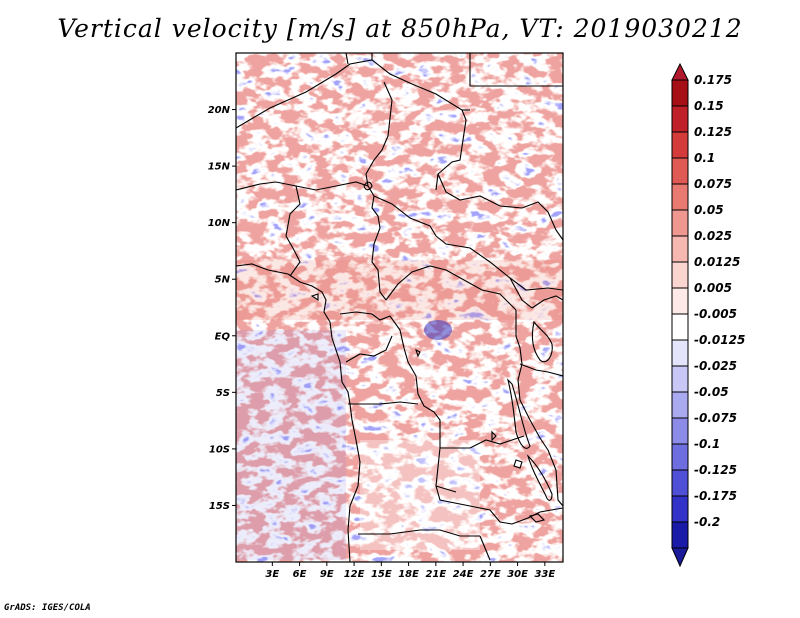 The width and height of the screenshot is (800, 618). I want to click on colorbar-label: -0.1, so click(707, 444).